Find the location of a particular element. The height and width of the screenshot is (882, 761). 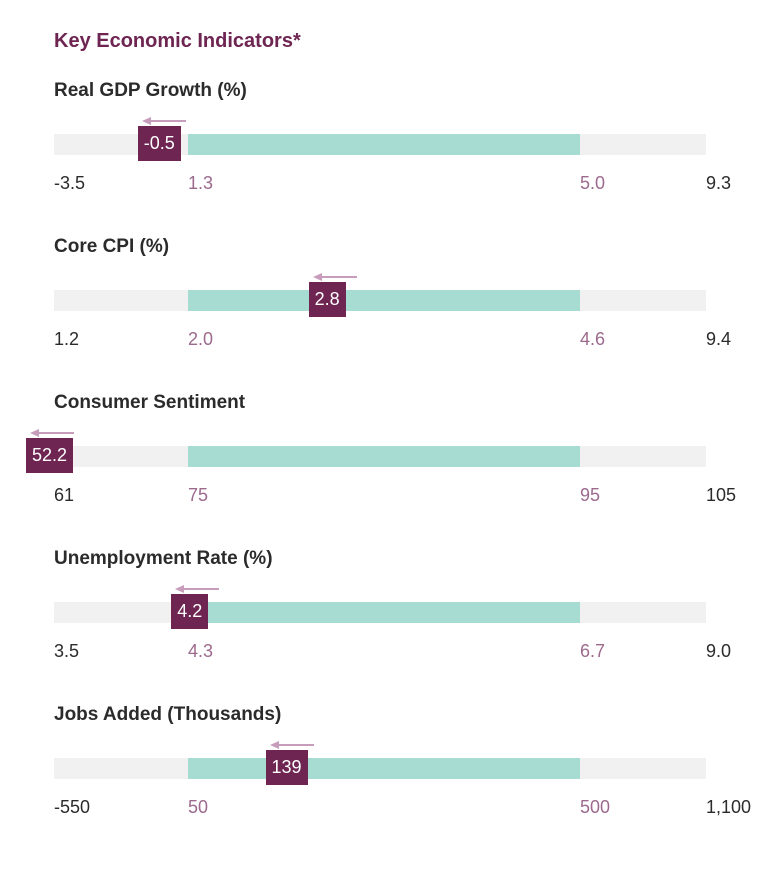

indicator-label: Unemployment Rate (%) is located at coordinates (163, 558).